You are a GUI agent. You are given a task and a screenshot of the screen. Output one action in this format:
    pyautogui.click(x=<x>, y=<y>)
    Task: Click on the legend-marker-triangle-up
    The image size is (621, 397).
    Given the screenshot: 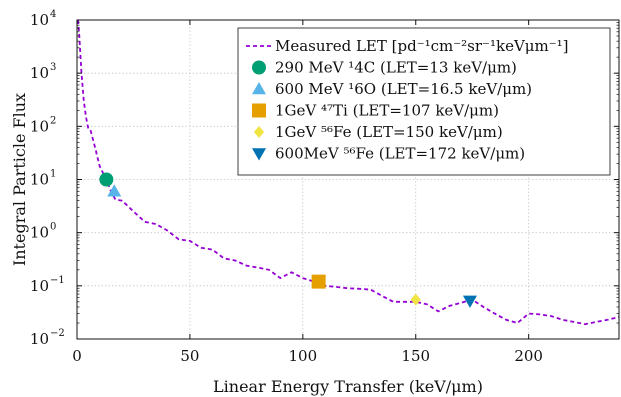 What is the action you would take?
    pyautogui.click(x=259, y=88)
    